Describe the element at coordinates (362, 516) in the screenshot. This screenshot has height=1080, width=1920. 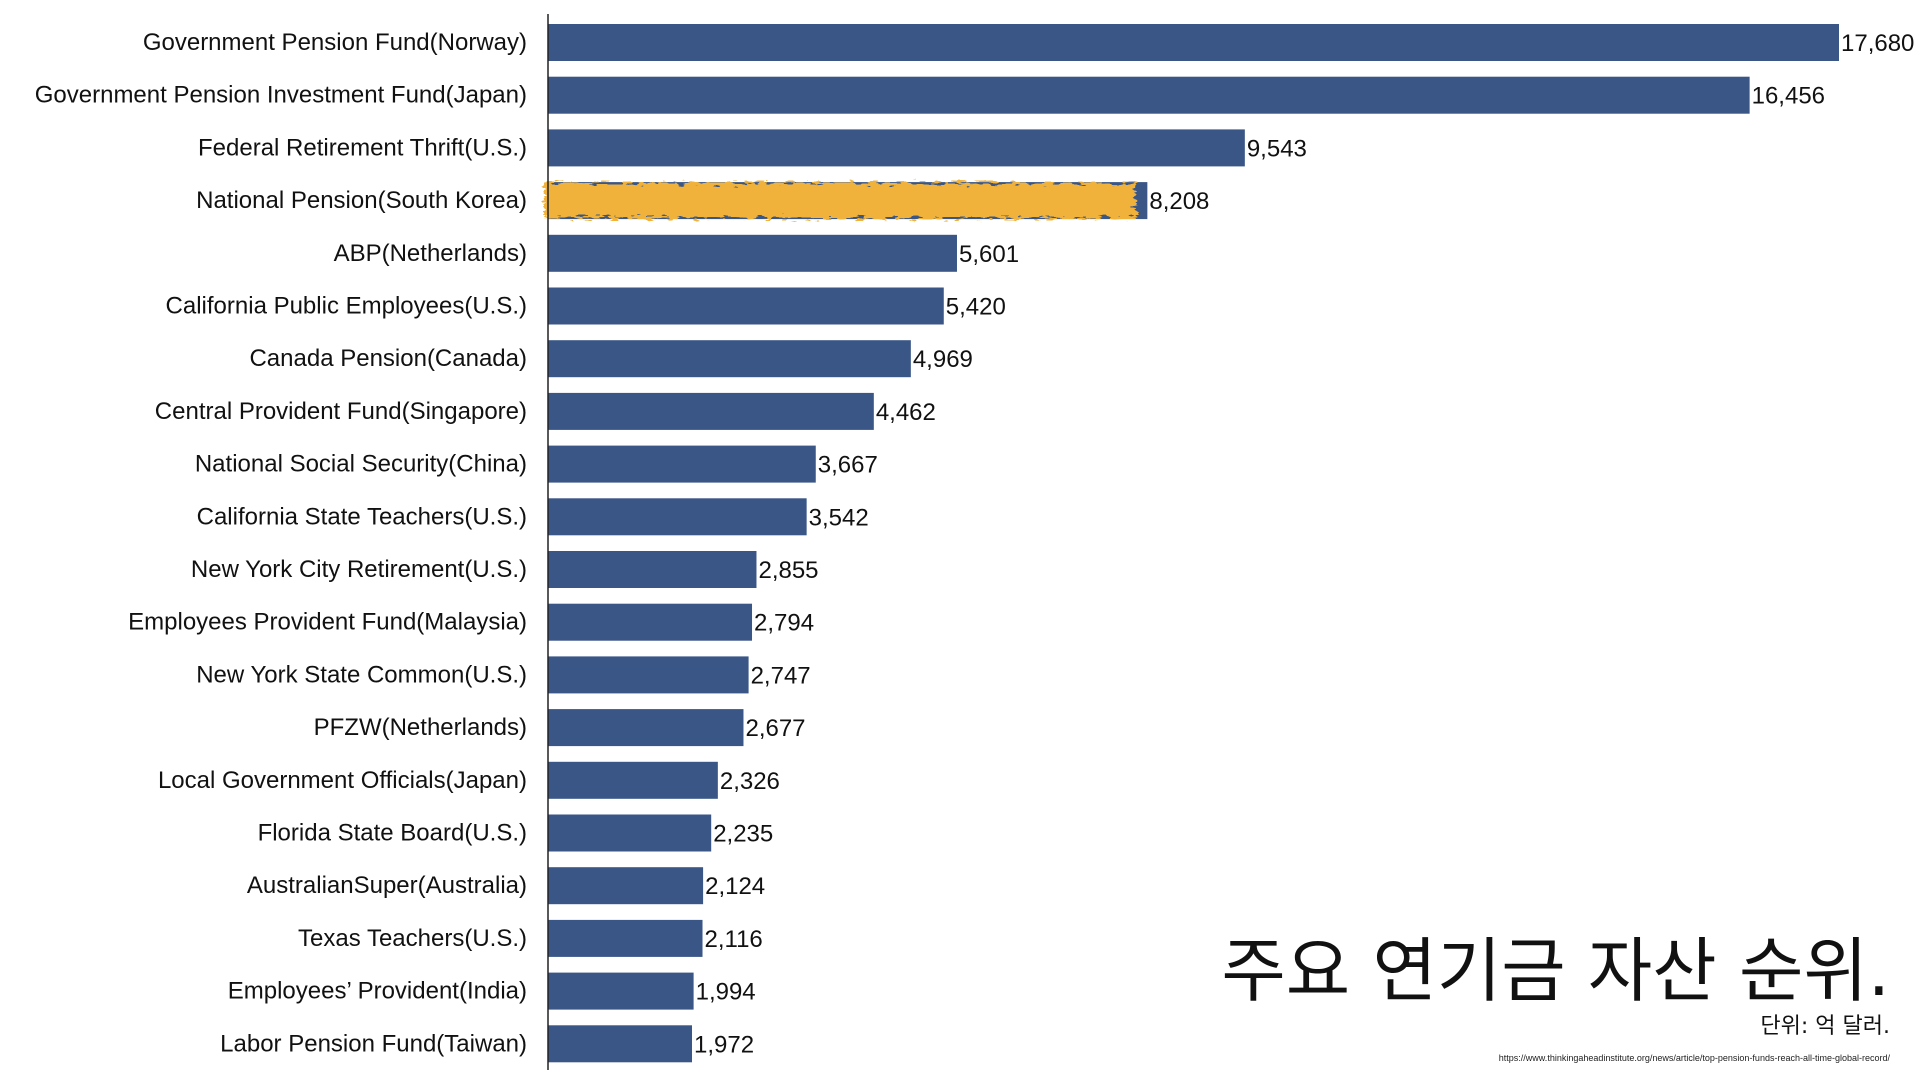
I see `category-label: California State Teachers(U.S.)` at that location.